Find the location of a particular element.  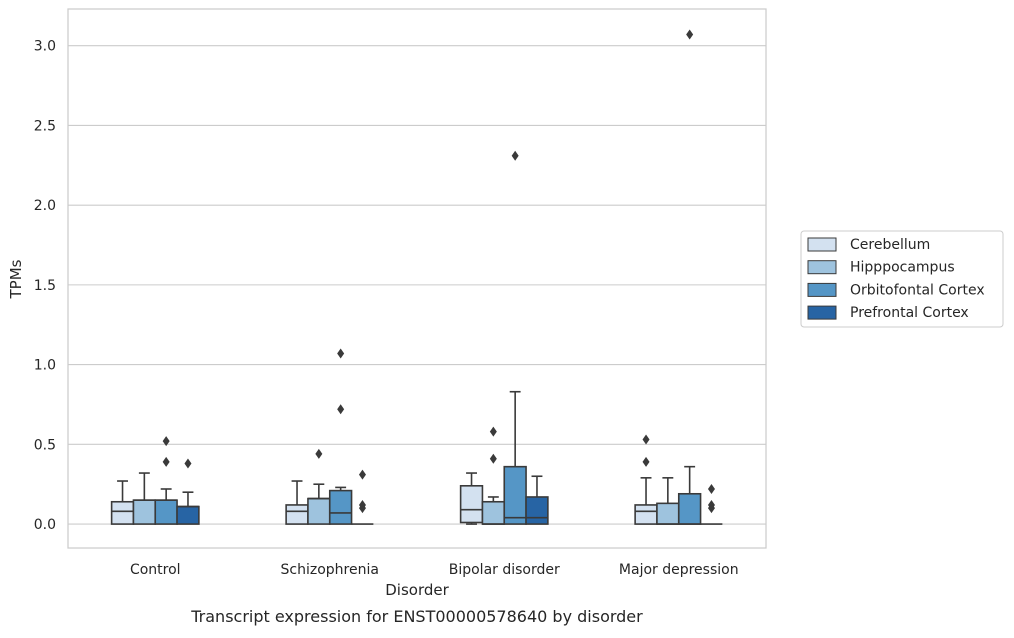

legend-frame is located at coordinates (902, 279).